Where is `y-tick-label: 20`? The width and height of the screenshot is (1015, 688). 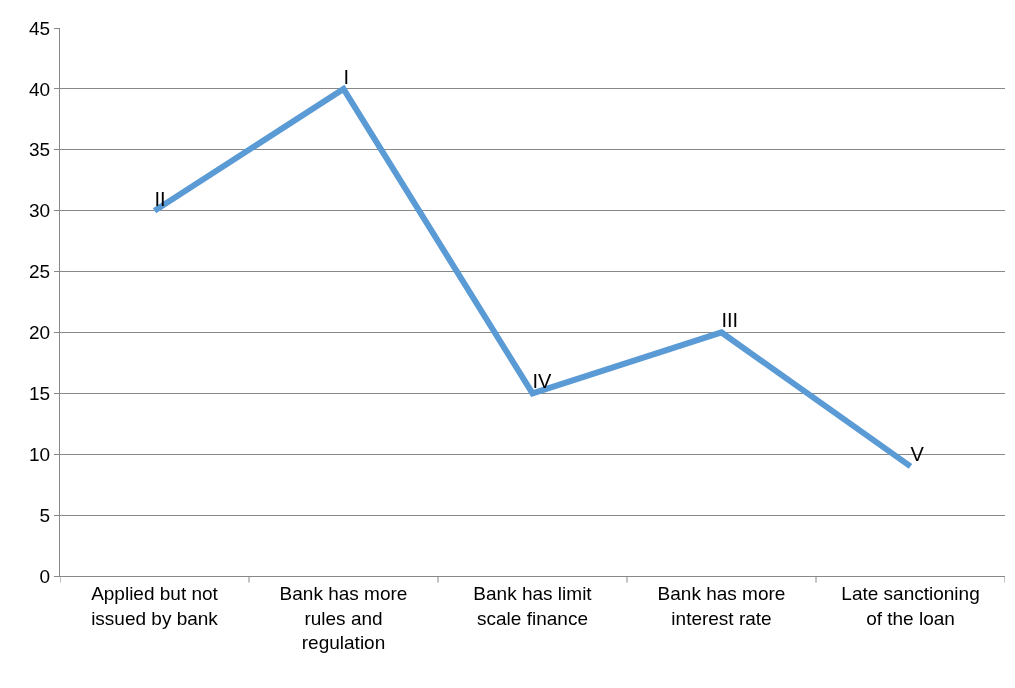
y-tick-label: 20 is located at coordinates (40, 333).